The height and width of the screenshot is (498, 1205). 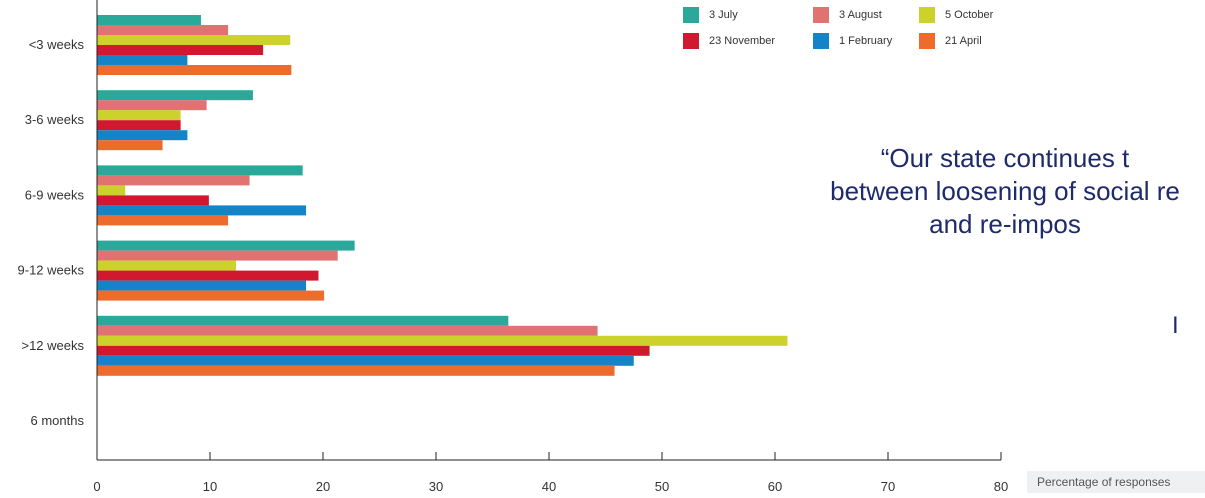 What do you see at coordinates (860, 15) in the screenshot?
I see `legend-label: 3 August` at bounding box center [860, 15].